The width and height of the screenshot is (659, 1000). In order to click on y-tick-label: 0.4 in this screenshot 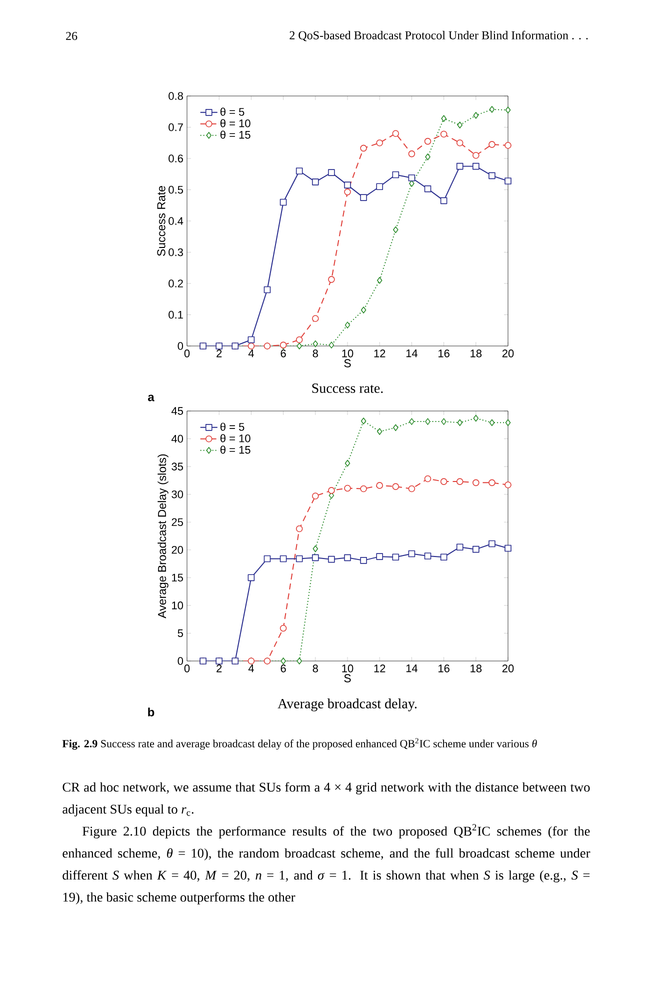, I will do `click(176, 221)`.